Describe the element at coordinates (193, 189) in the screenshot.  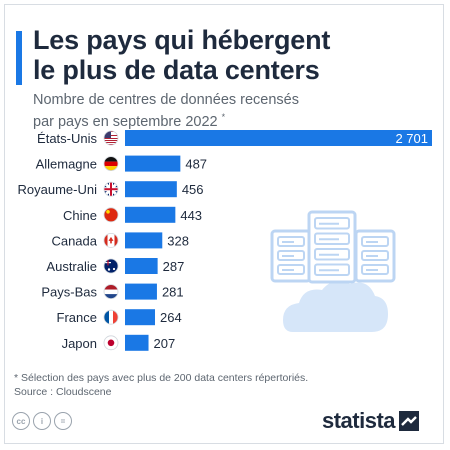
I see `value-label: 456` at that location.